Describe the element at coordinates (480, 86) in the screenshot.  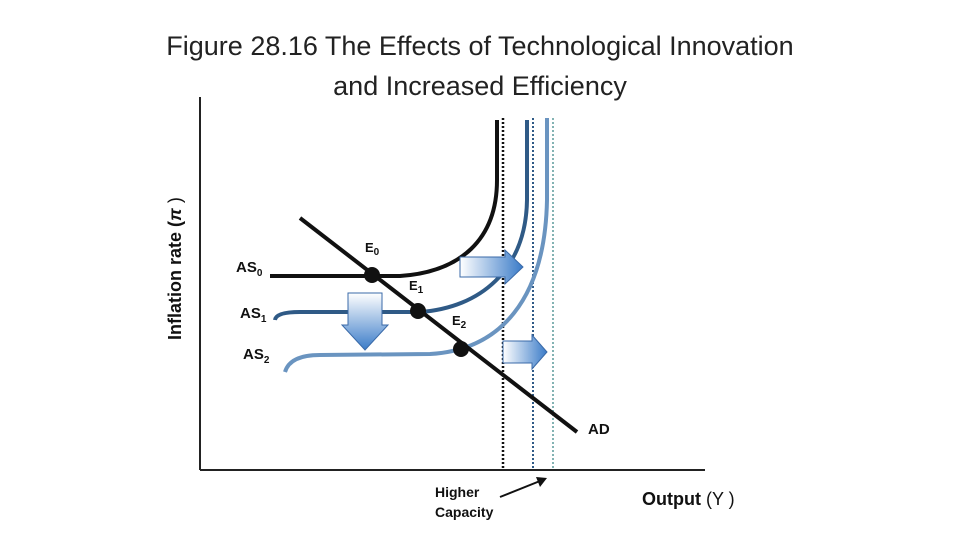
I see `title: and Increased Efficiency` at that location.